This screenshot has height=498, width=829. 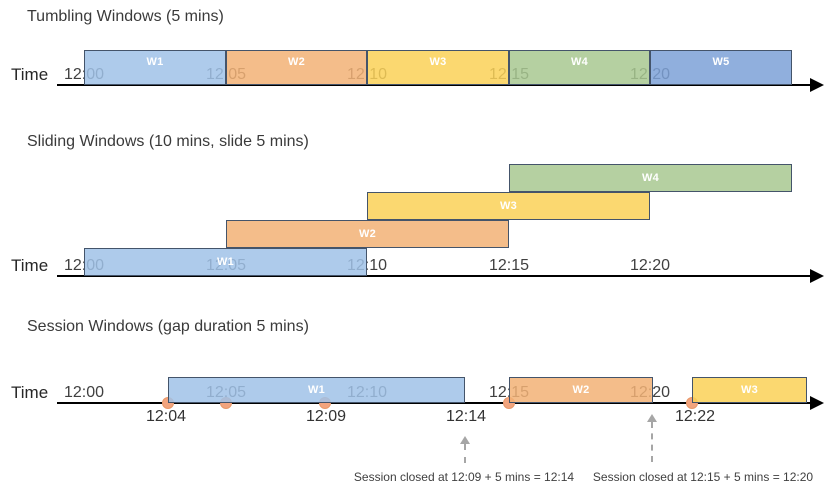 I want to click on window-label: W5, so click(x=721, y=61).